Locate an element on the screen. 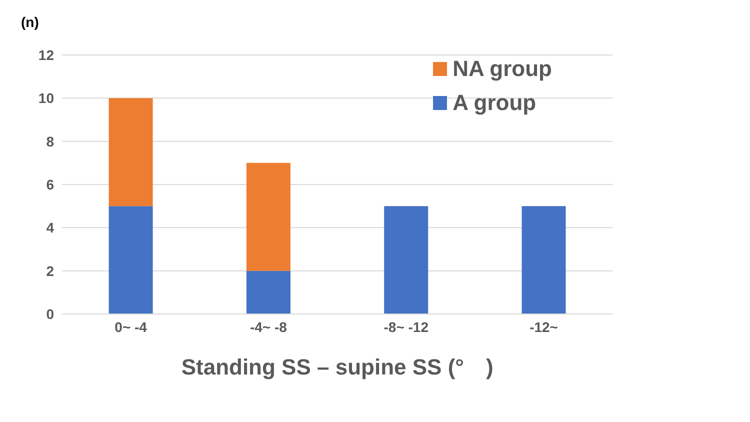 The width and height of the screenshot is (750, 422). y-axis-title: (n) is located at coordinates (30, 22).